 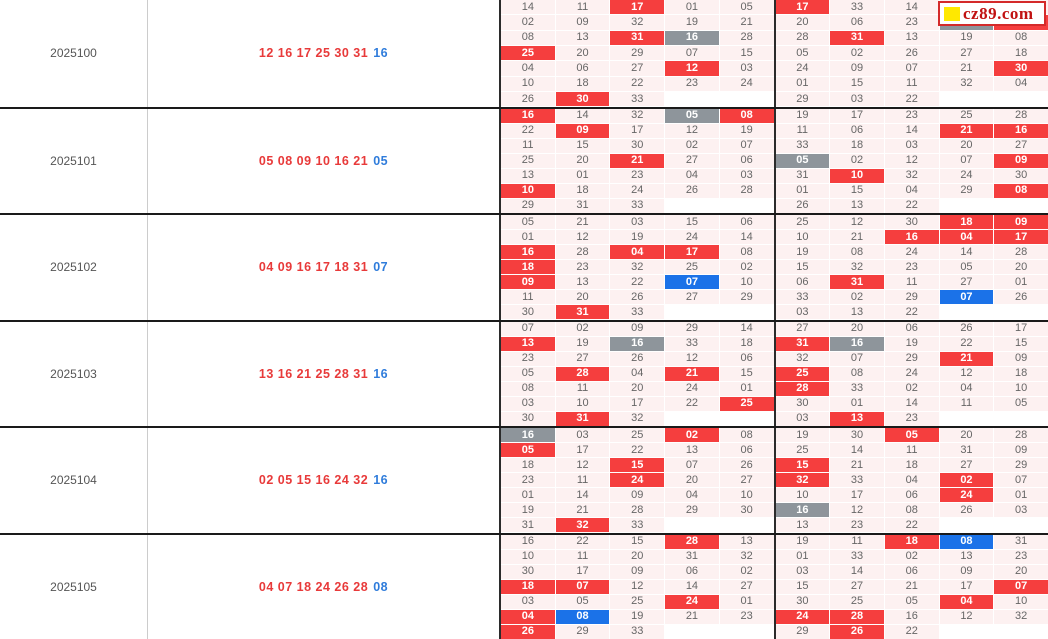 I want to click on site-logo: cz89.com, so click(x=992, y=13).